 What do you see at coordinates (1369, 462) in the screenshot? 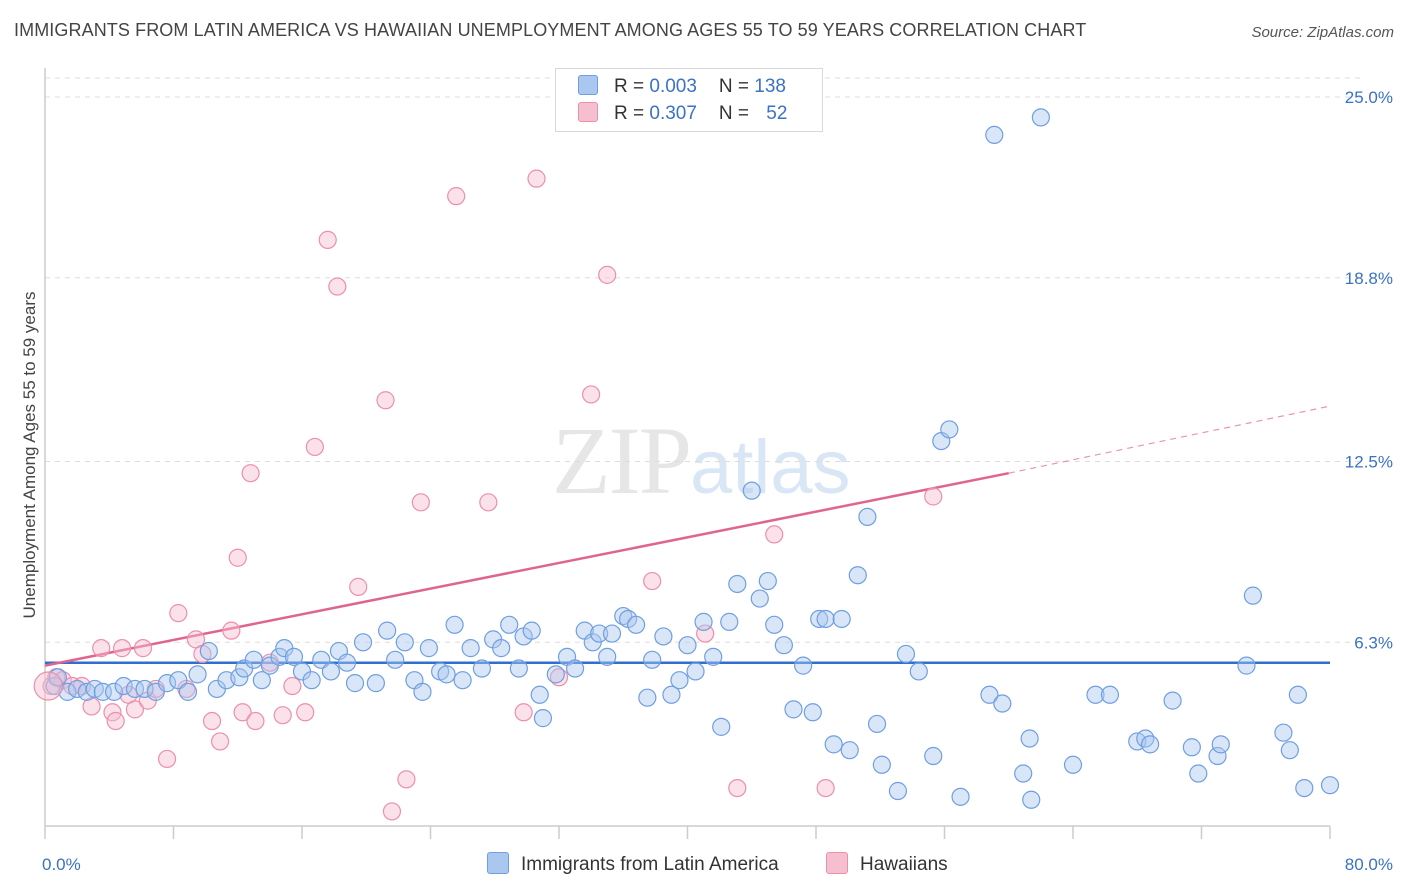
I see `y-tick-label: 12.5%` at bounding box center [1369, 462].